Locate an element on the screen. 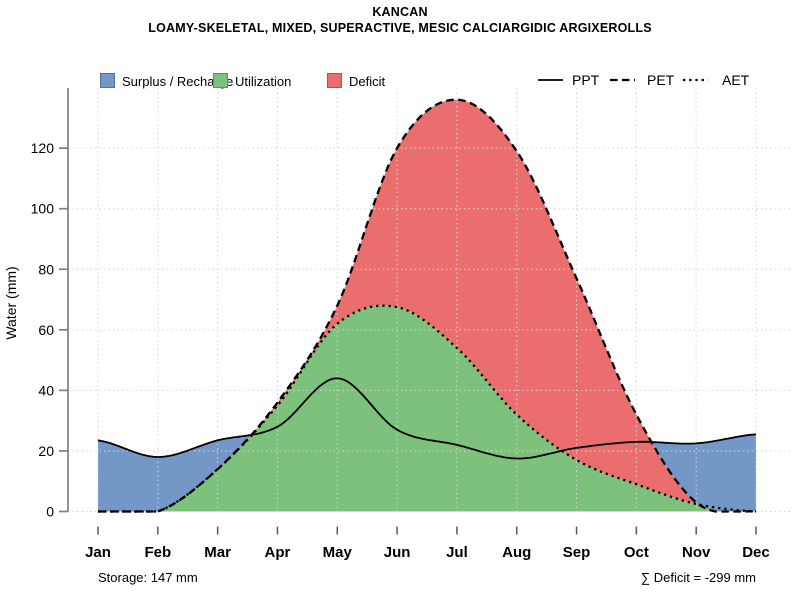 The image size is (800, 600). x-tick-label: Apr is located at coordinates (278, 552).